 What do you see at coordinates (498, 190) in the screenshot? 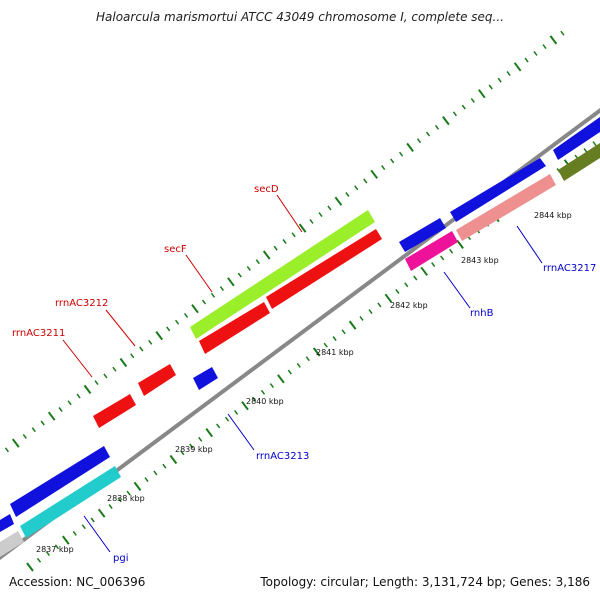
I see `feature-blue-top-right` at bounding box center [498, 190].